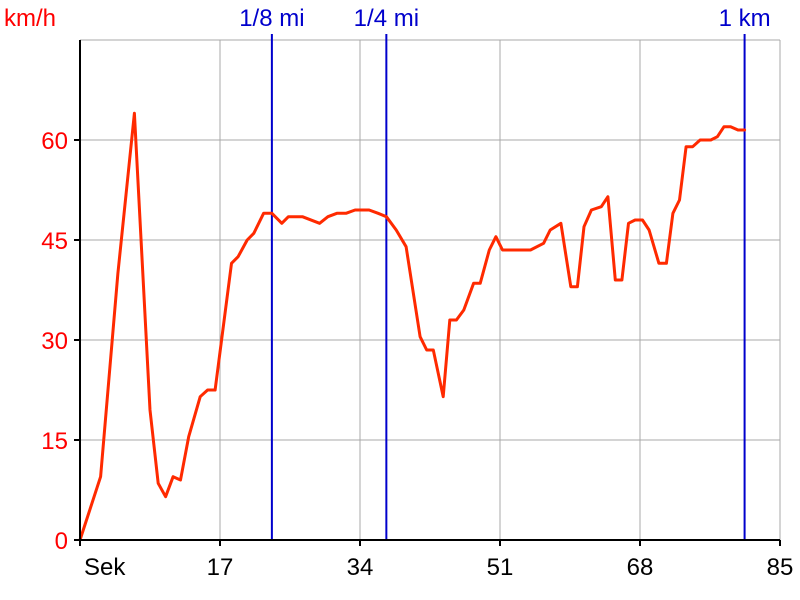 The height and width of the screenshot is (600, 800). What do you see at coordinates (30, 18) in the screenshot?
I see `y-axis-unit-label: km/h` at bounding box center [30, 18].